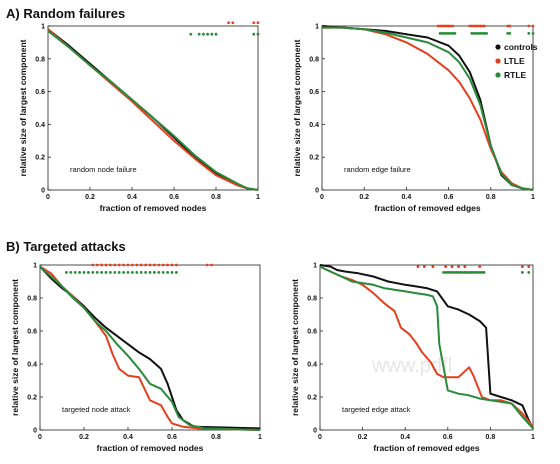  Describe the element at coordinates (317, 27) in the screenshot. I see `y-tick-label: 1` at that location.